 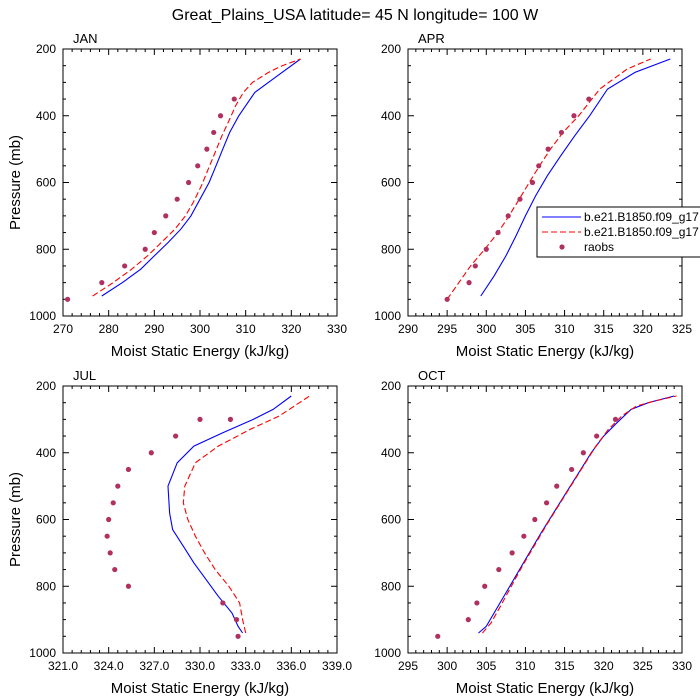 I want to click on legend-raobs-marker, so click(x=562, y=247).